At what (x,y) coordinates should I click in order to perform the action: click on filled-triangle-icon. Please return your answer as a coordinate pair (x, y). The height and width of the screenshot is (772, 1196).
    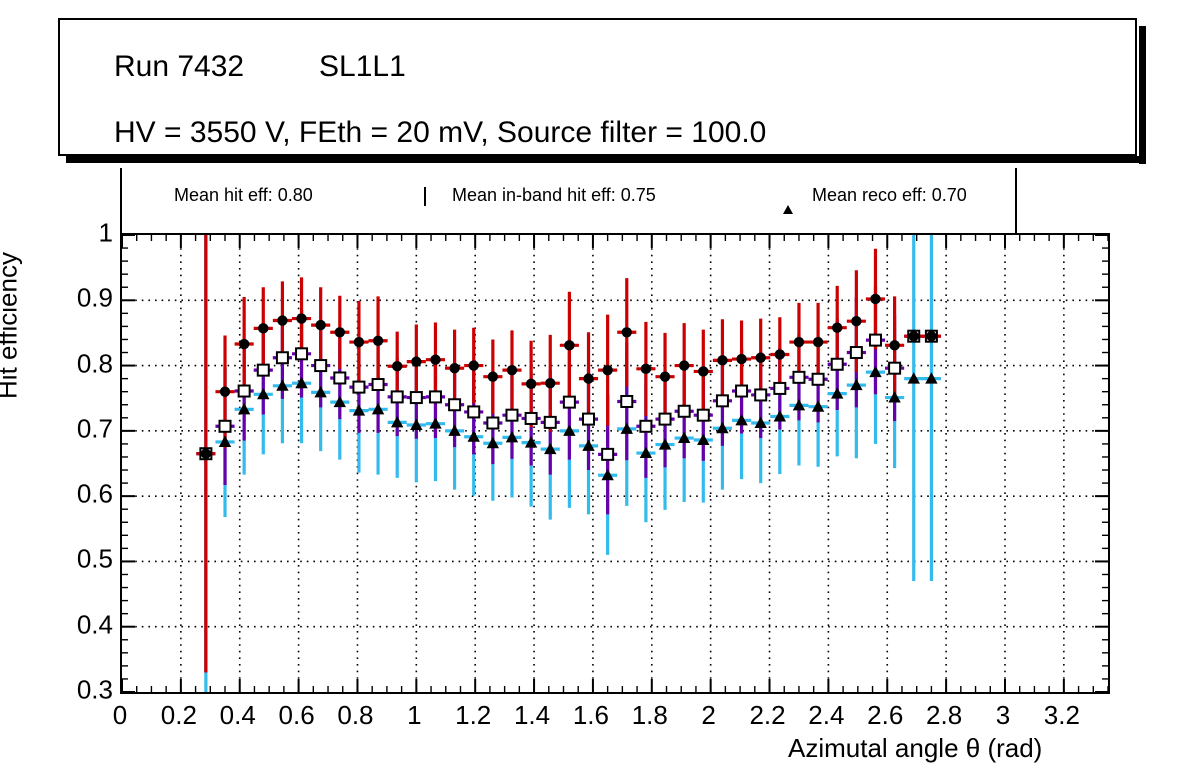
    Looking at the image, I should click on (789, 201).